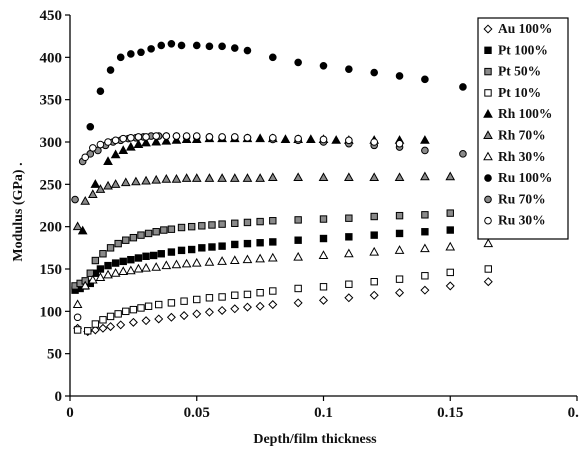 The width and height of the screenshot is (579, 451). What do you see at coordinates (522, 156) in the screenshot?
I see `legend-label: Rh 30%` at bounding box center [522, 156].